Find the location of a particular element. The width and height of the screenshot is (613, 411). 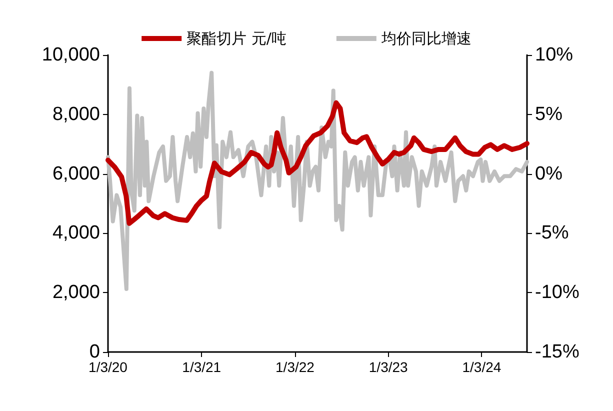

x-tick-label: 1/3/22 is located at coordinates (295, 367).